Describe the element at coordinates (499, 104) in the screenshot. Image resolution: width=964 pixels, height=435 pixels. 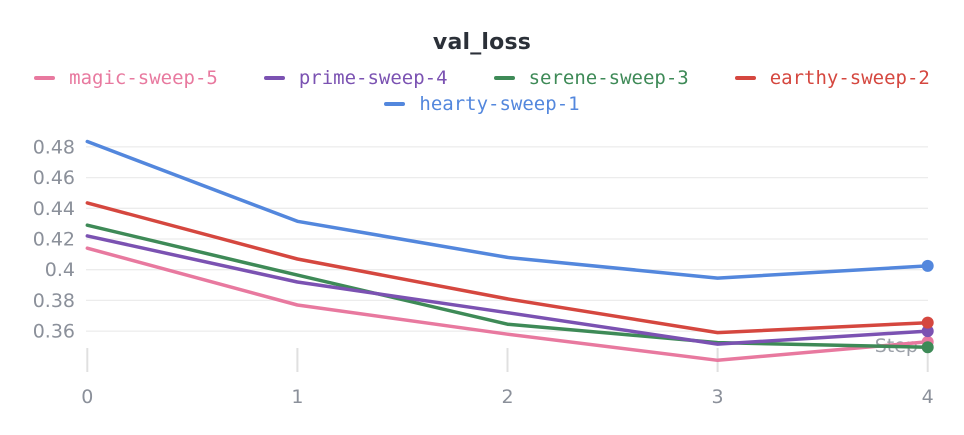
I see `legend-label: hearty-sweep-1` at that location.